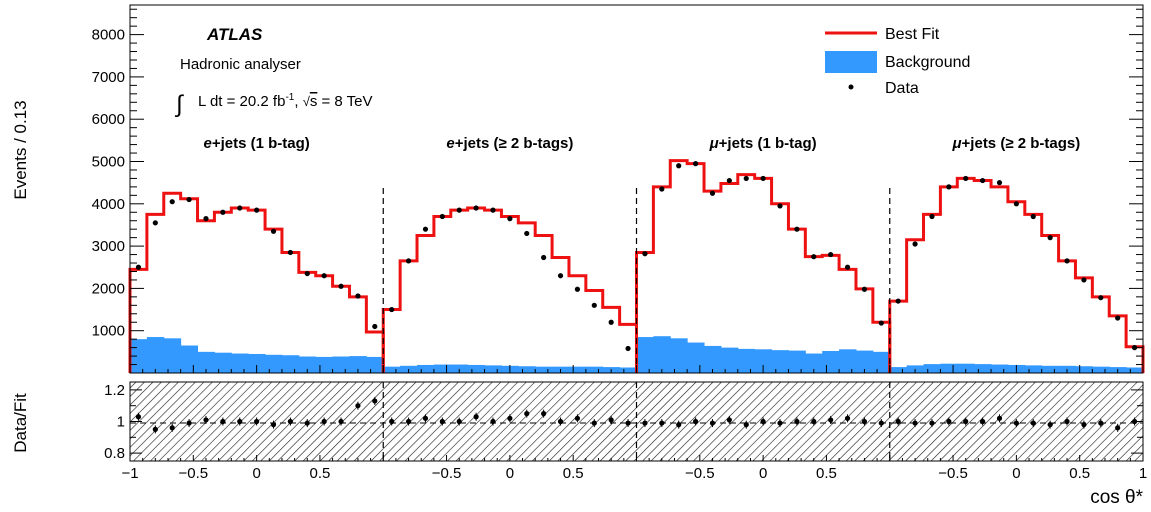  Describe the element at coordinates (1116, 497) in the screenshot. I see `x-axis-title: cos θ*` at that location.